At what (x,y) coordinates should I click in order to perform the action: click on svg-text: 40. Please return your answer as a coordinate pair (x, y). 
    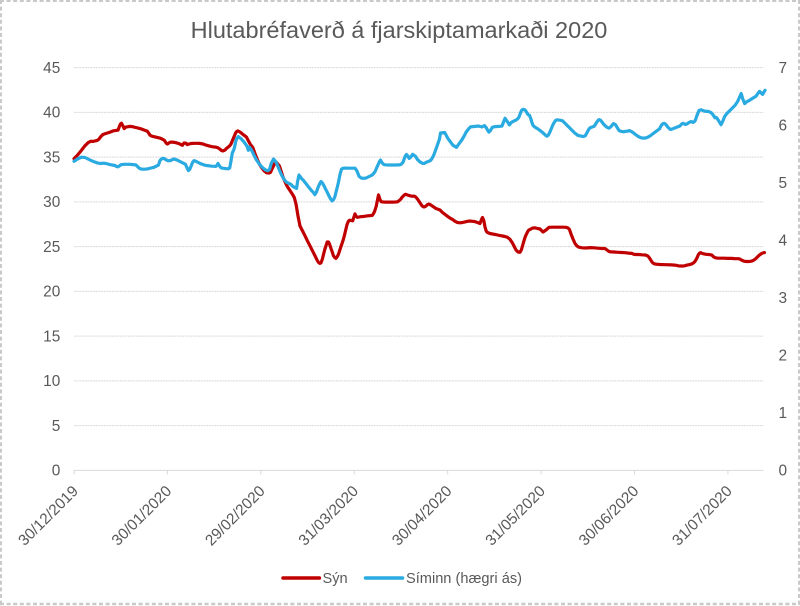
    Looking at the image, I should click on (51, 113).